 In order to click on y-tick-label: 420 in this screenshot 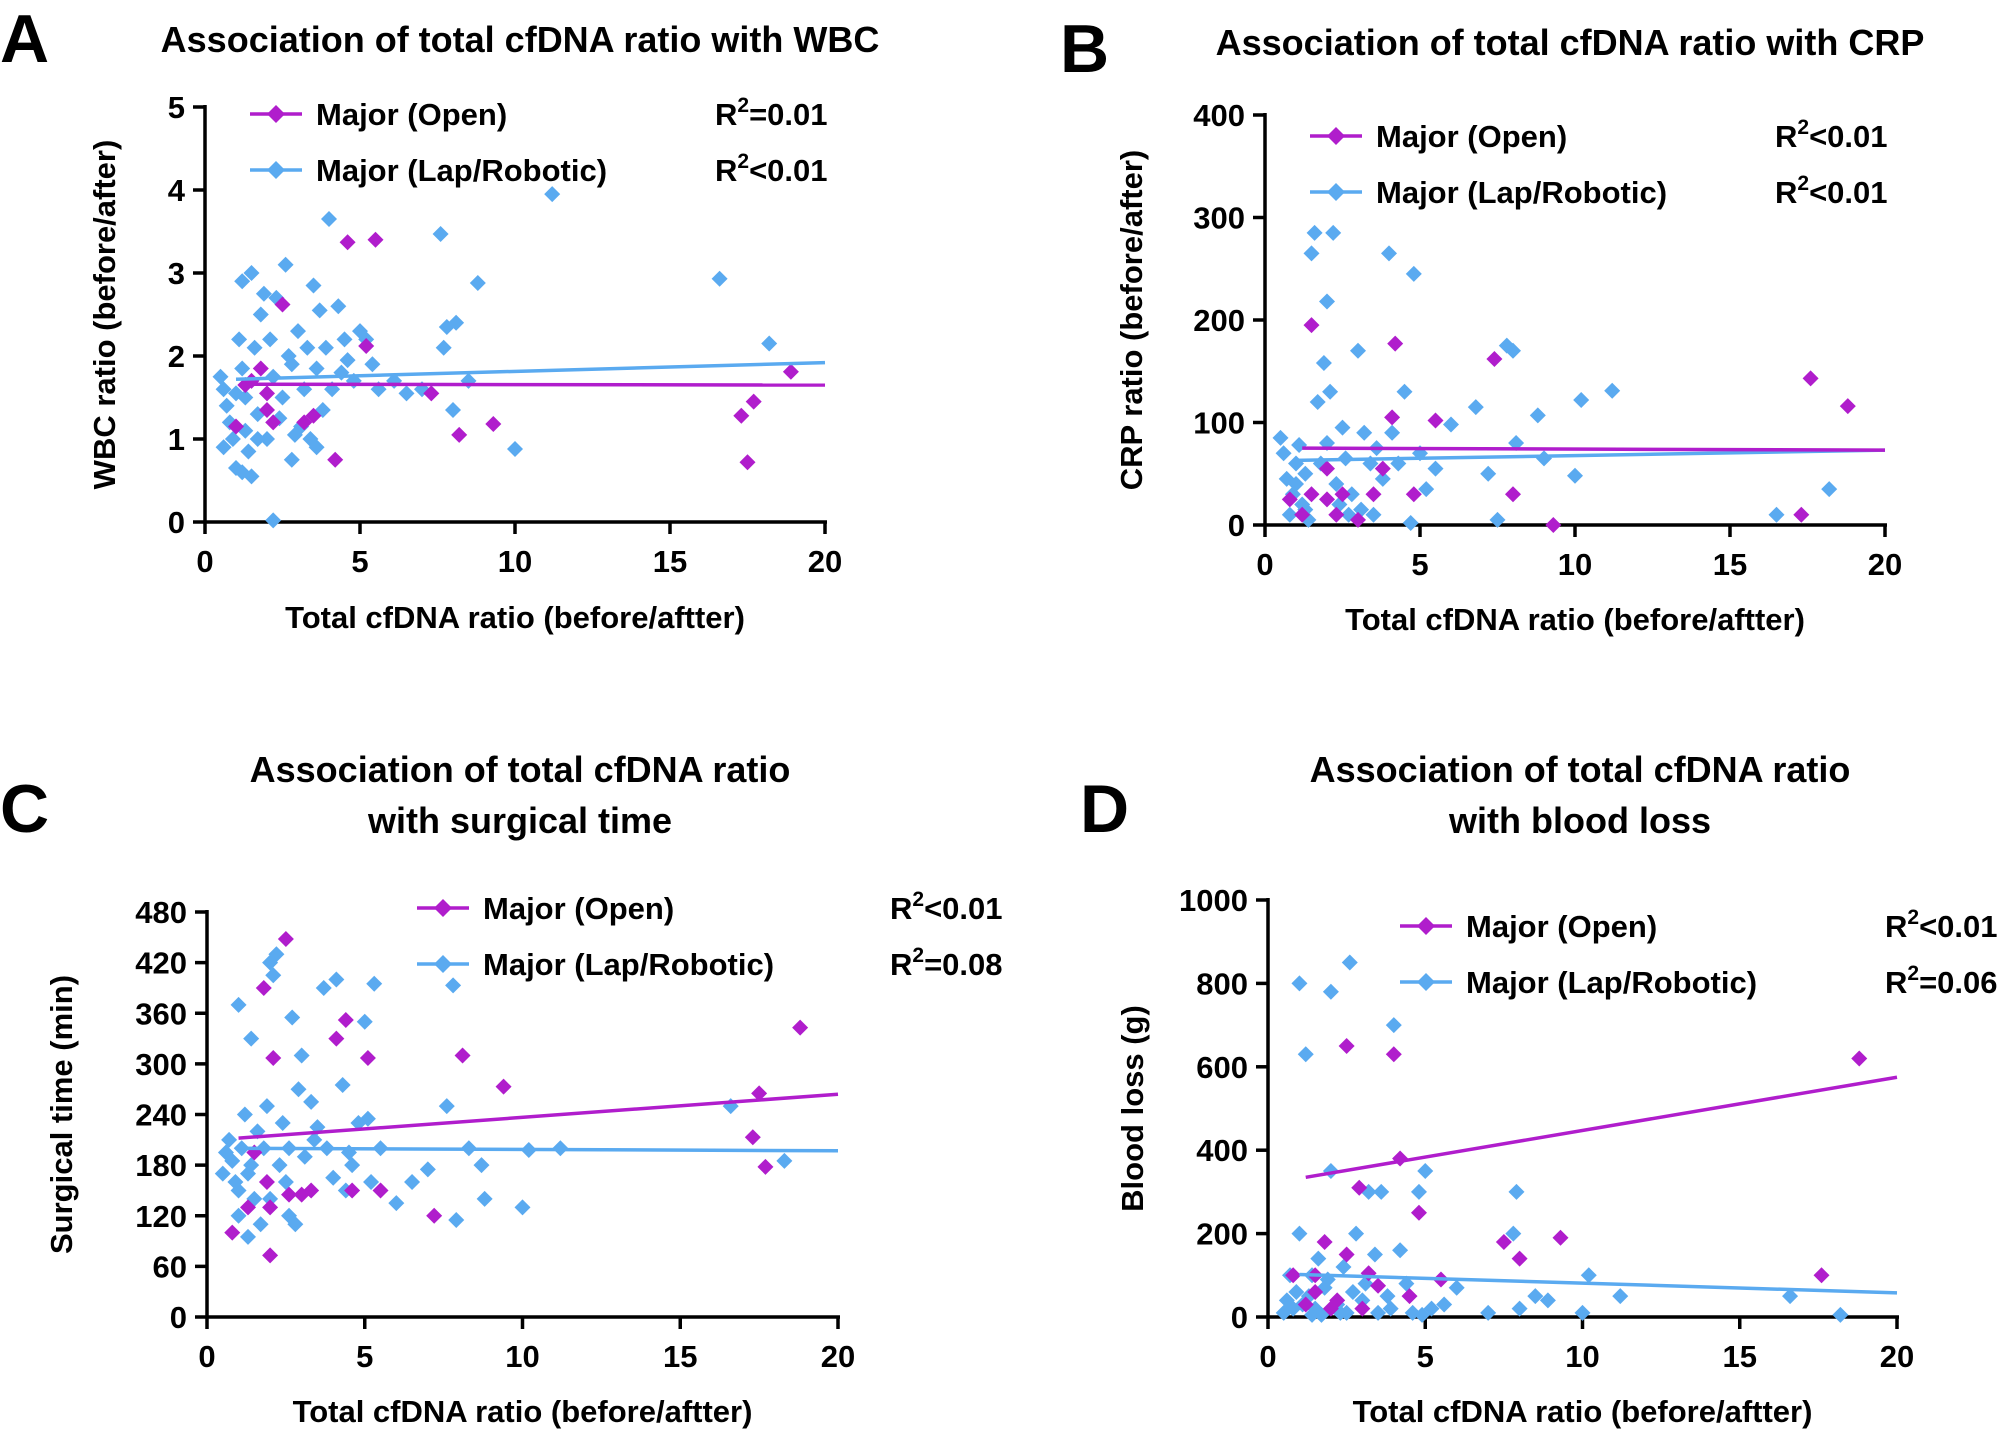, I will do `click(161, 963)`.